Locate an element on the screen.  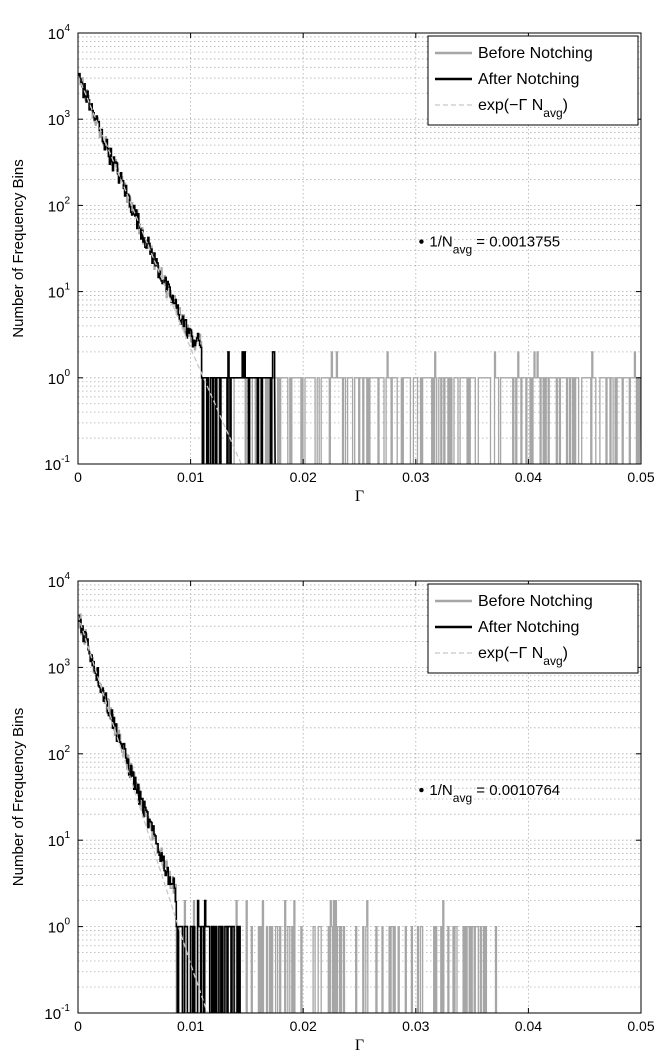
annotation-suffix: = 0.0010764 is located at coordinates (516, 790).